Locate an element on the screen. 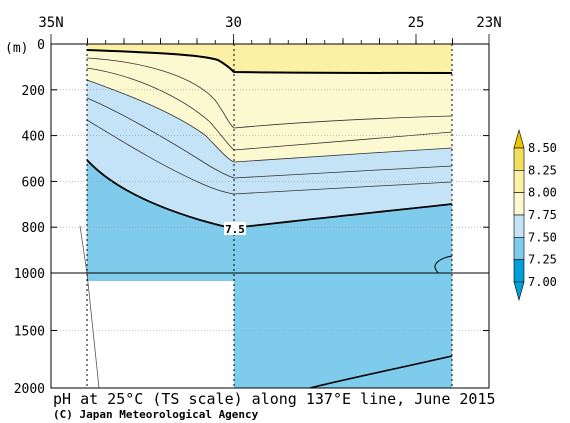 Image resolution: width=570 pixels, height=423 pixels. sloping-line-upper is located at coordinates (83, 249).